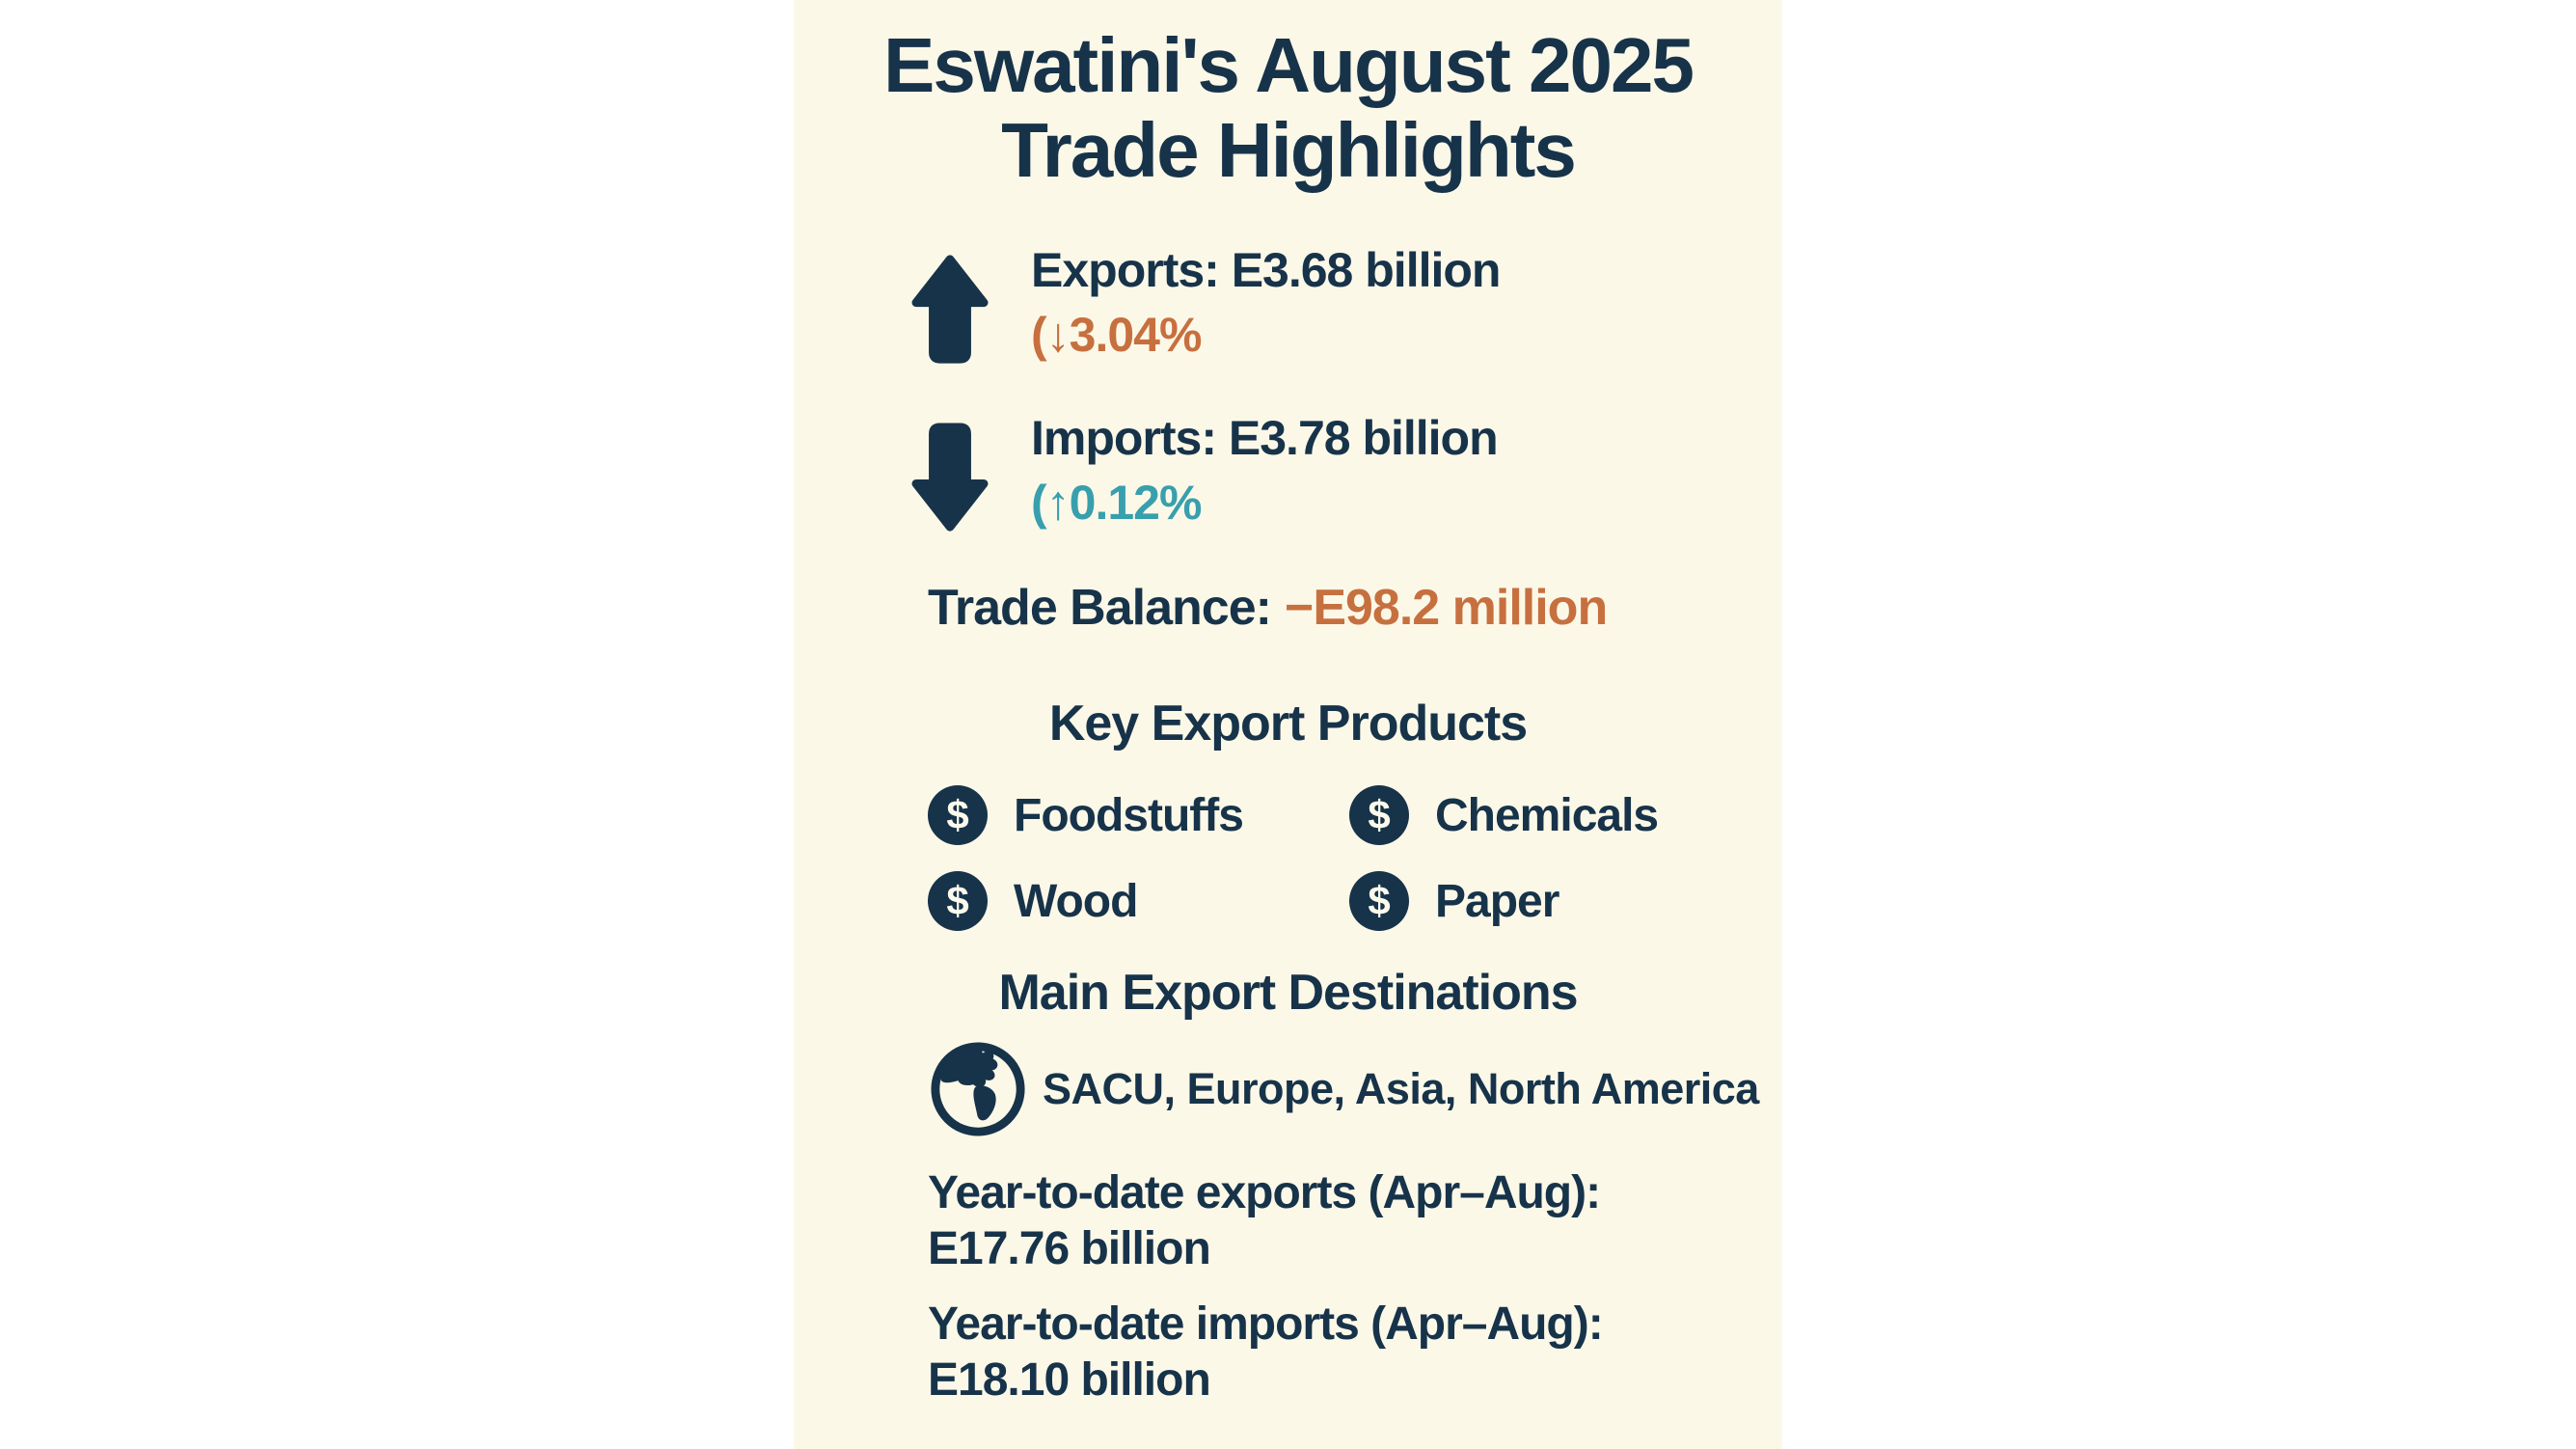  I want to click on product-item-chemicals: $ Chemicals, so click(1524, 815).